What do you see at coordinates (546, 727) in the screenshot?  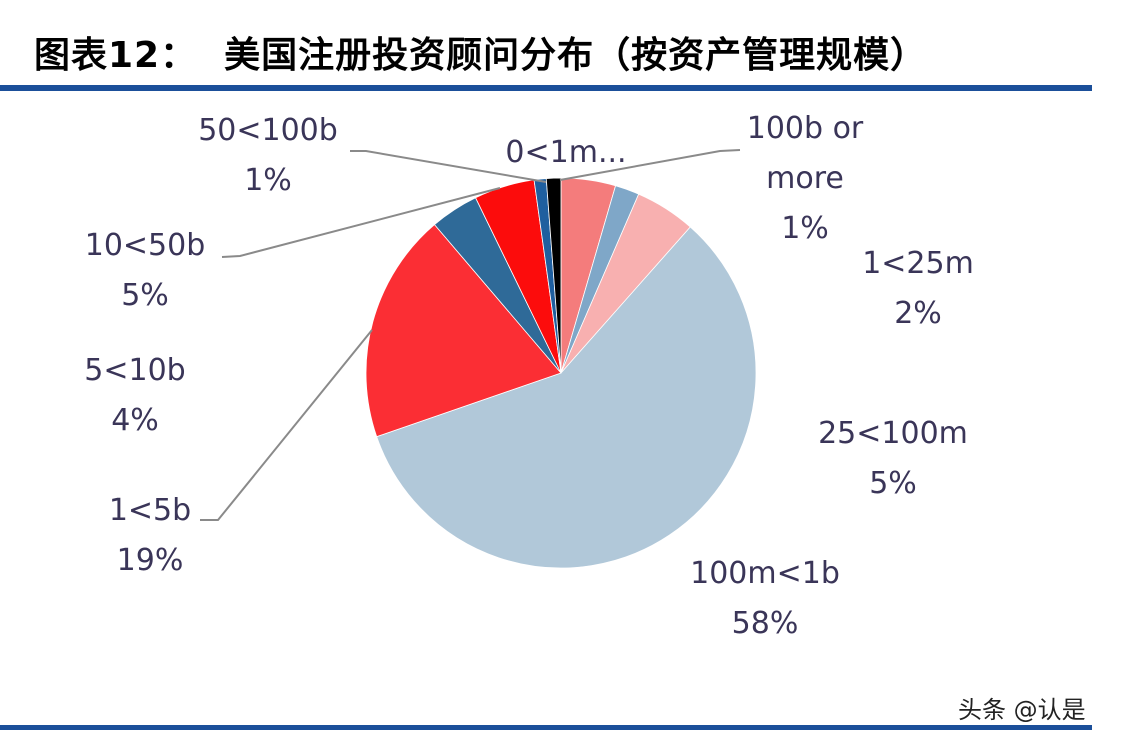 I see `bottom-rule` at bounding box center [546, 727].